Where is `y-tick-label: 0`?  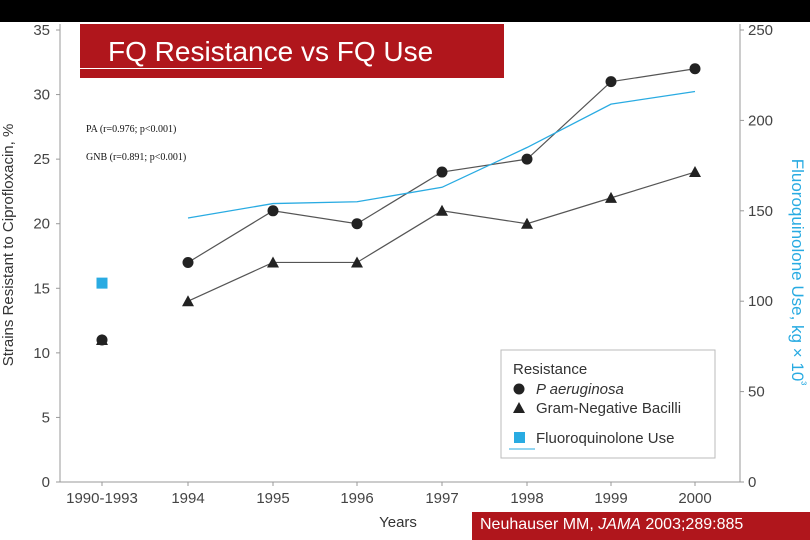 y-tick-label: 0 is located at coordinates (46, 482).